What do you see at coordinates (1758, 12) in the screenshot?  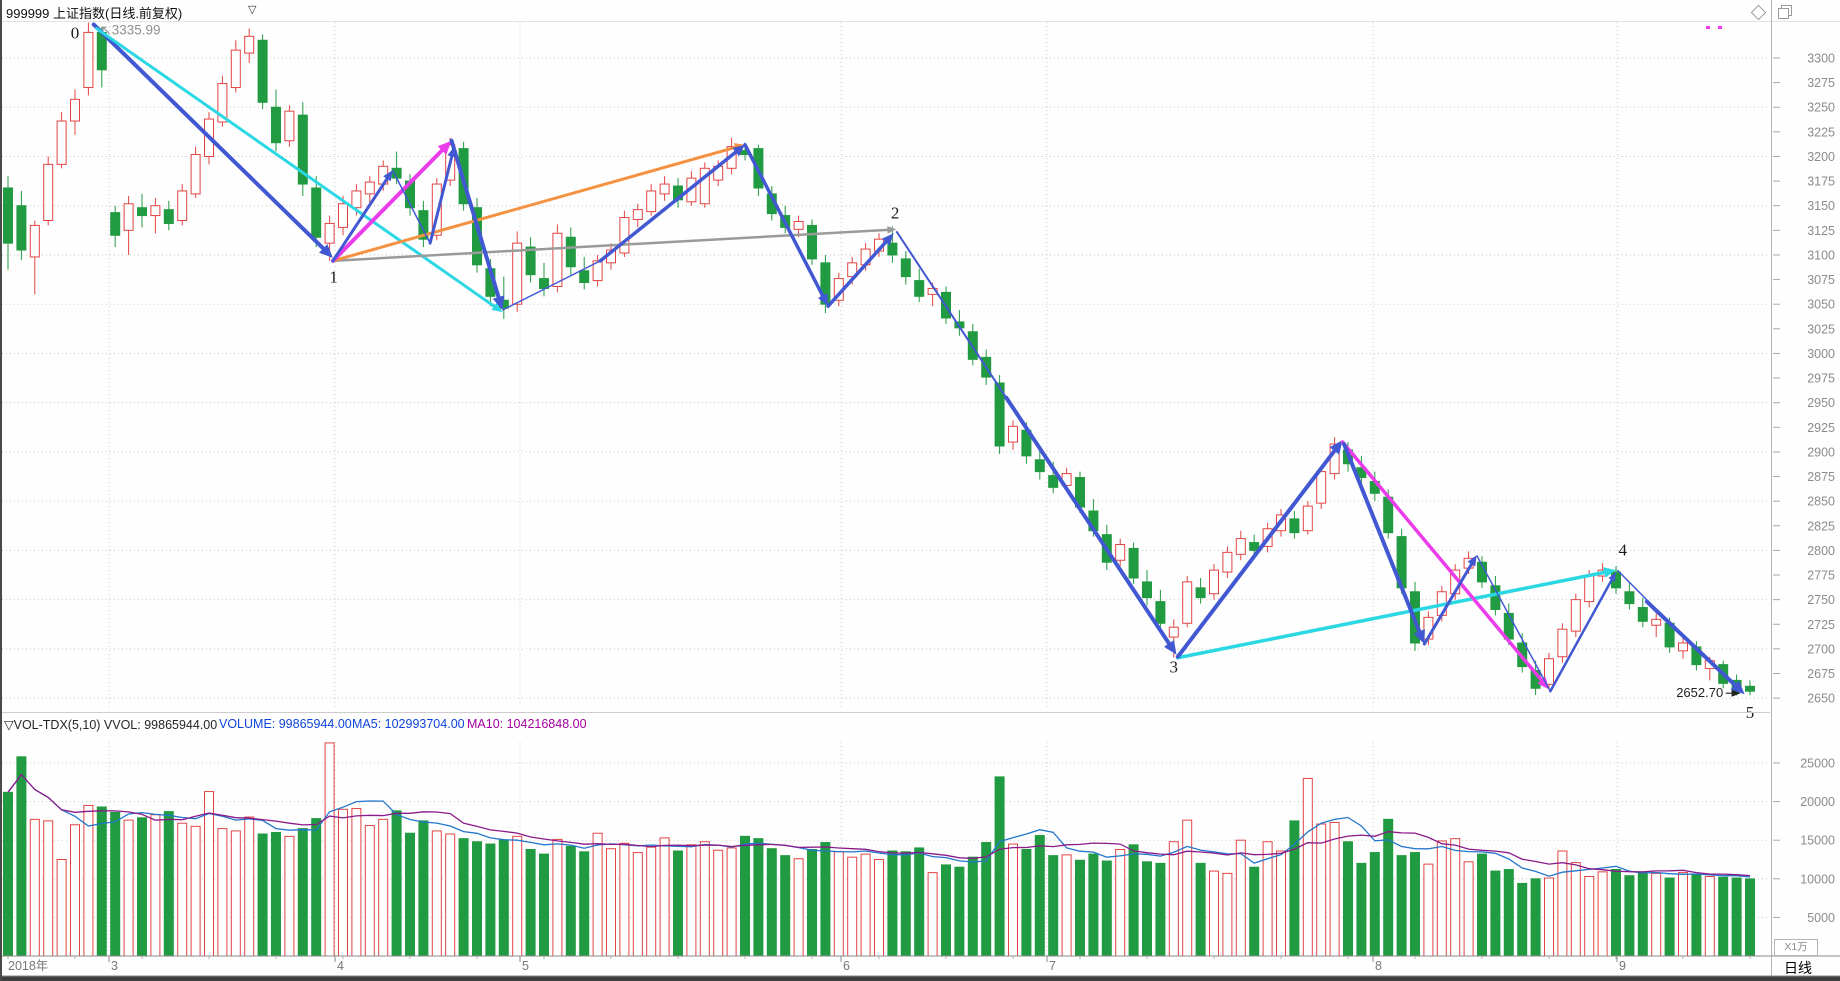 I see `diamond-marker-icon` at bounding box center [1758, 12].